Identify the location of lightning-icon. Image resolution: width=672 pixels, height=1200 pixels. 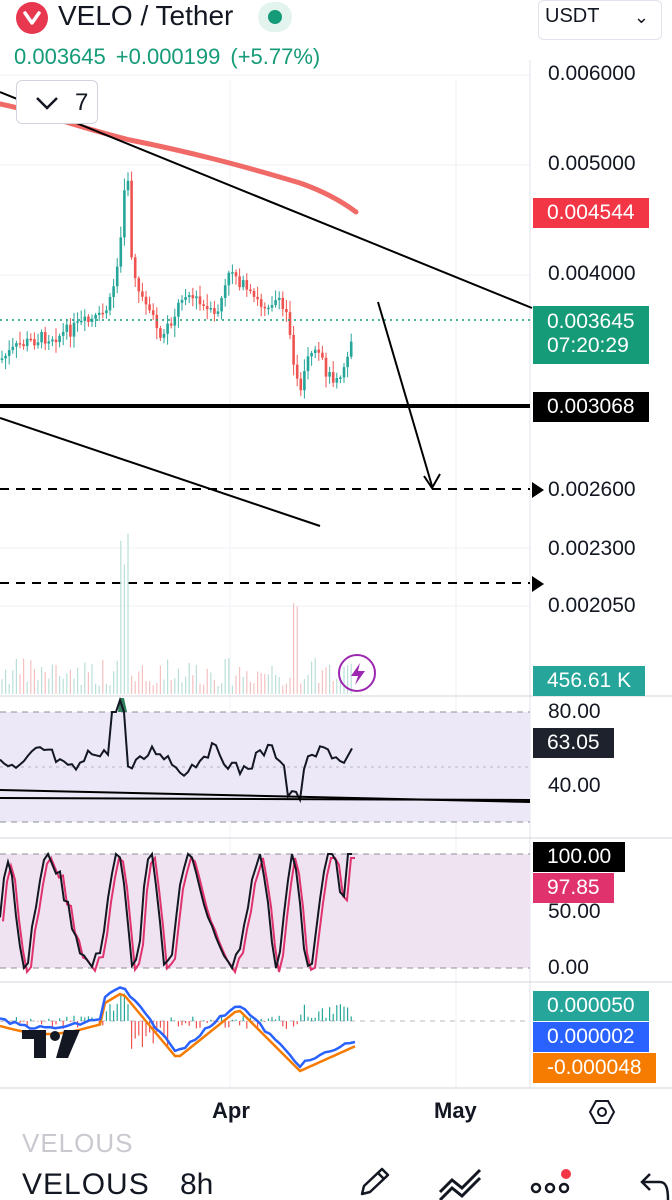
(357, 673).